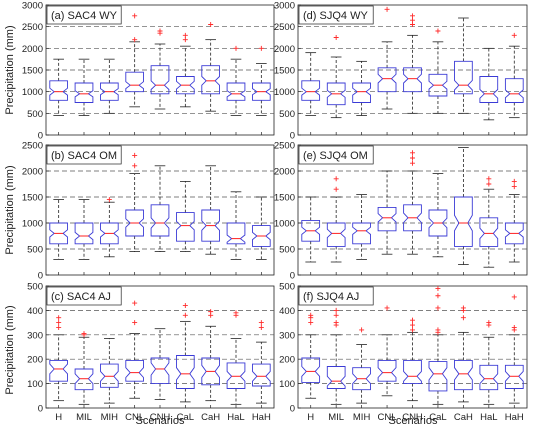  I want to click on panel-title: (a) SAC4 WY, so click(84, 16).